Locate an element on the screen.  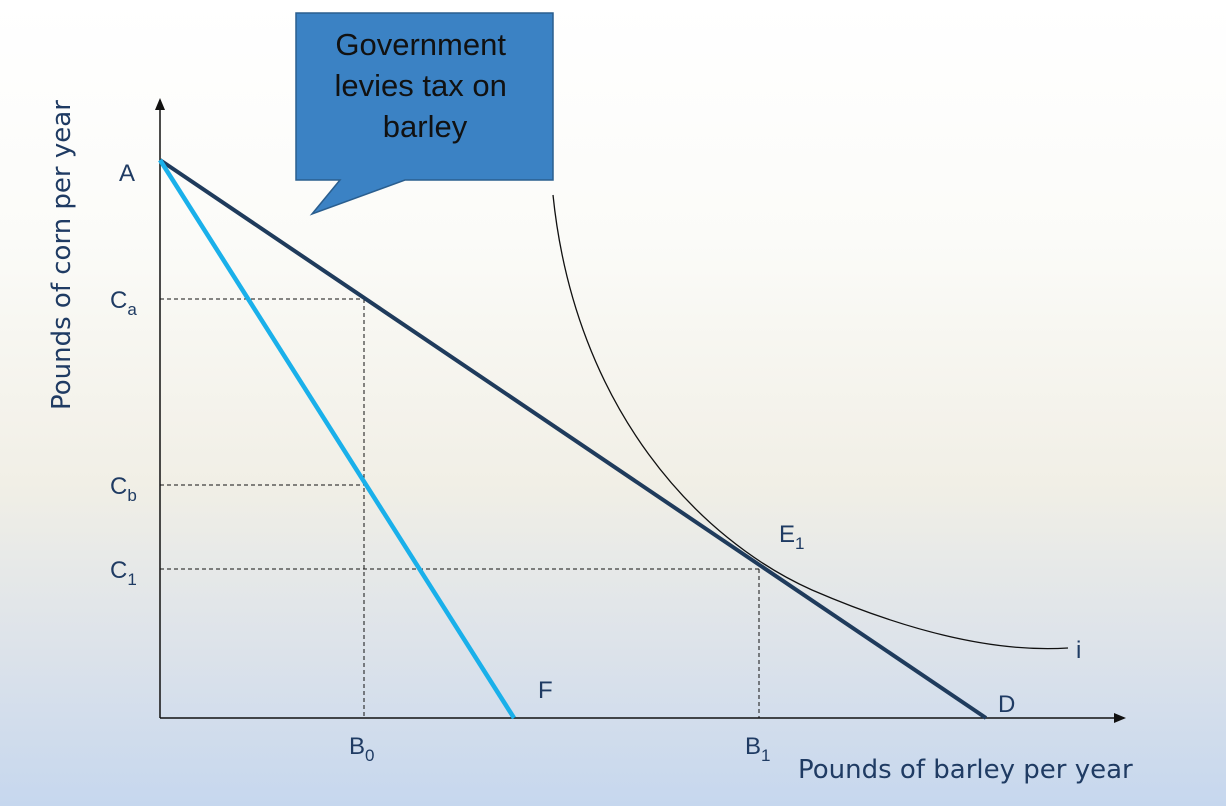
callout-shape is located at coordinates (424, 114).